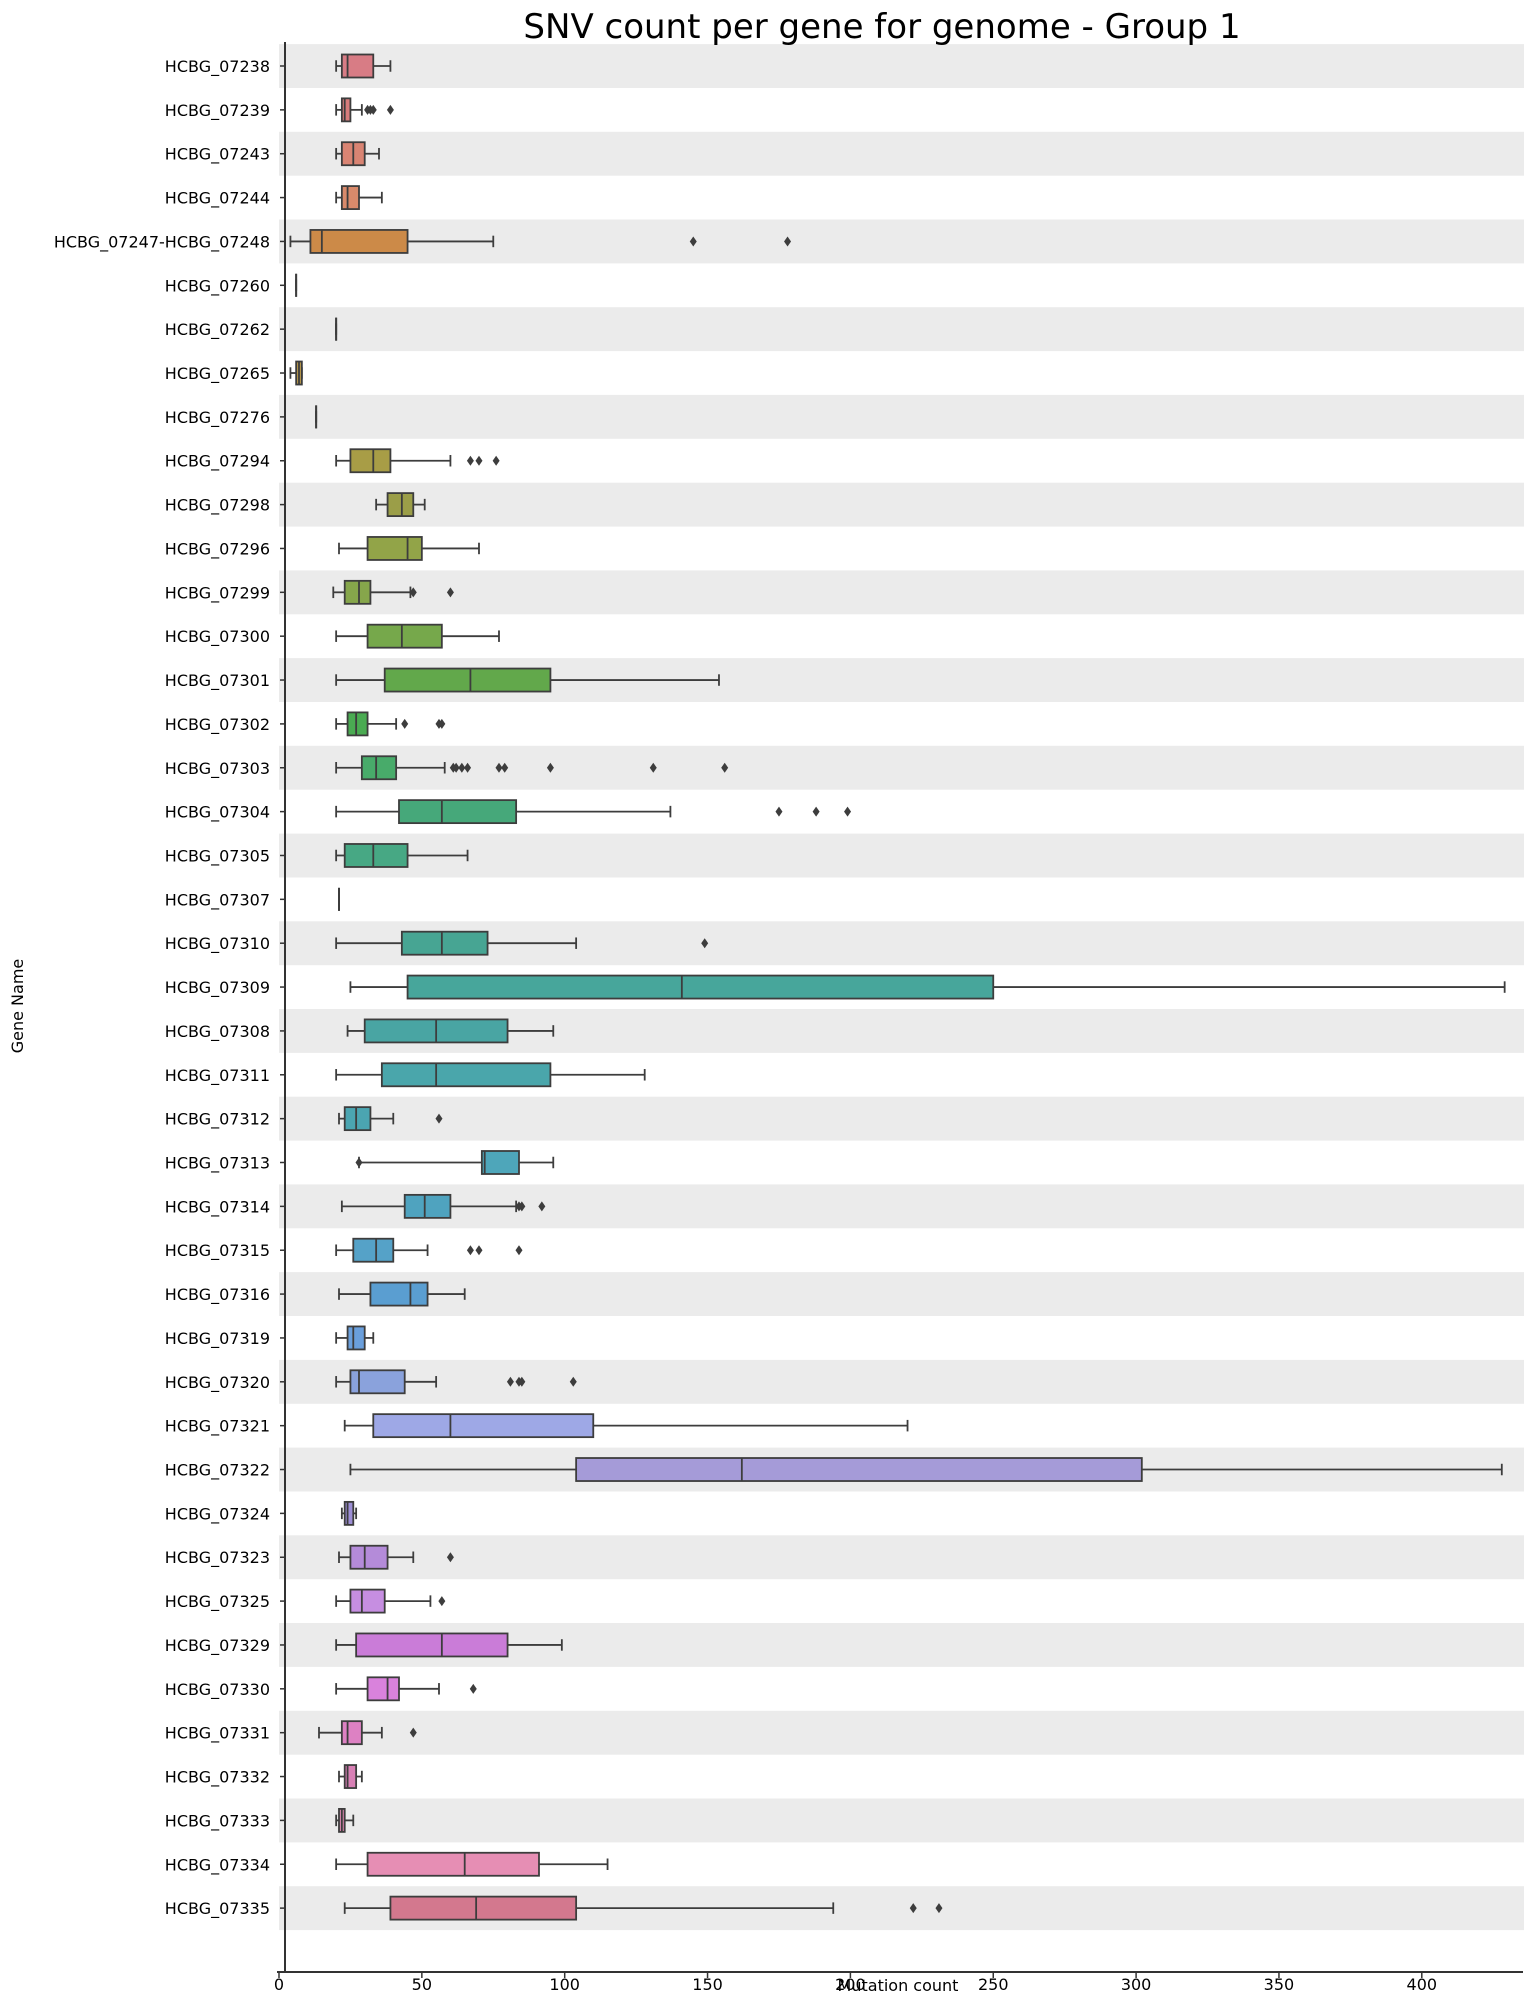 This screenshot has height=2000, width=1529. Describe the element at coordinates (217, 1207) in the screenshot. I see `y-tick-label: HCBG_07314` at that location.